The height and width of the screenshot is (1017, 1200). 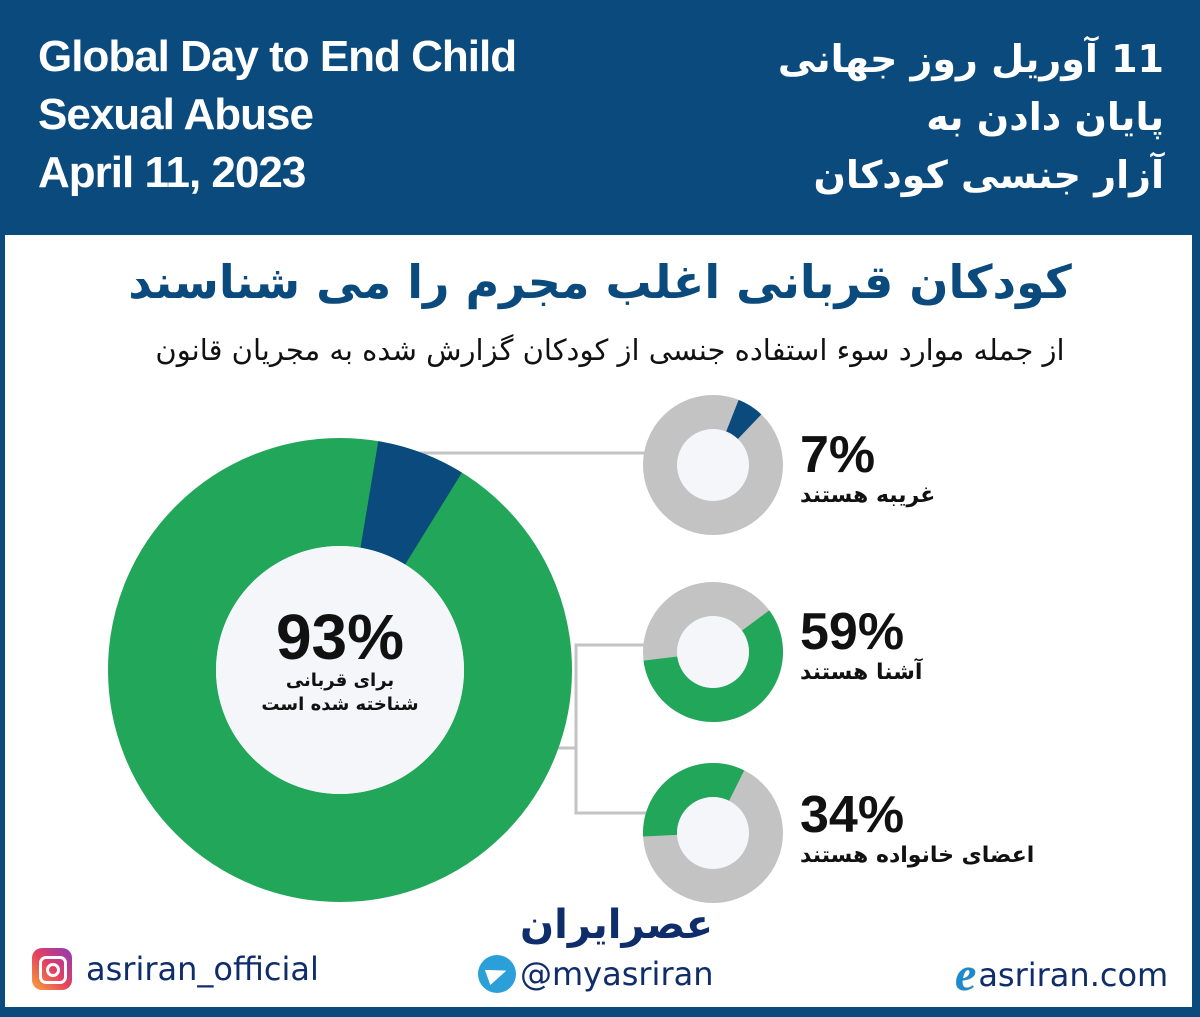 I want to click on main-donut-label: 93% برای قربانی شناخته شده است, so click(x=340, y=661).